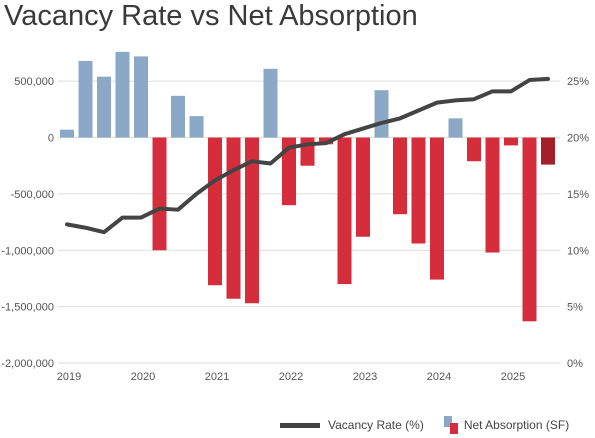 This screenshot has height=438, width=595. I want to click on x-tick-label: 2022, so click(291, 377).